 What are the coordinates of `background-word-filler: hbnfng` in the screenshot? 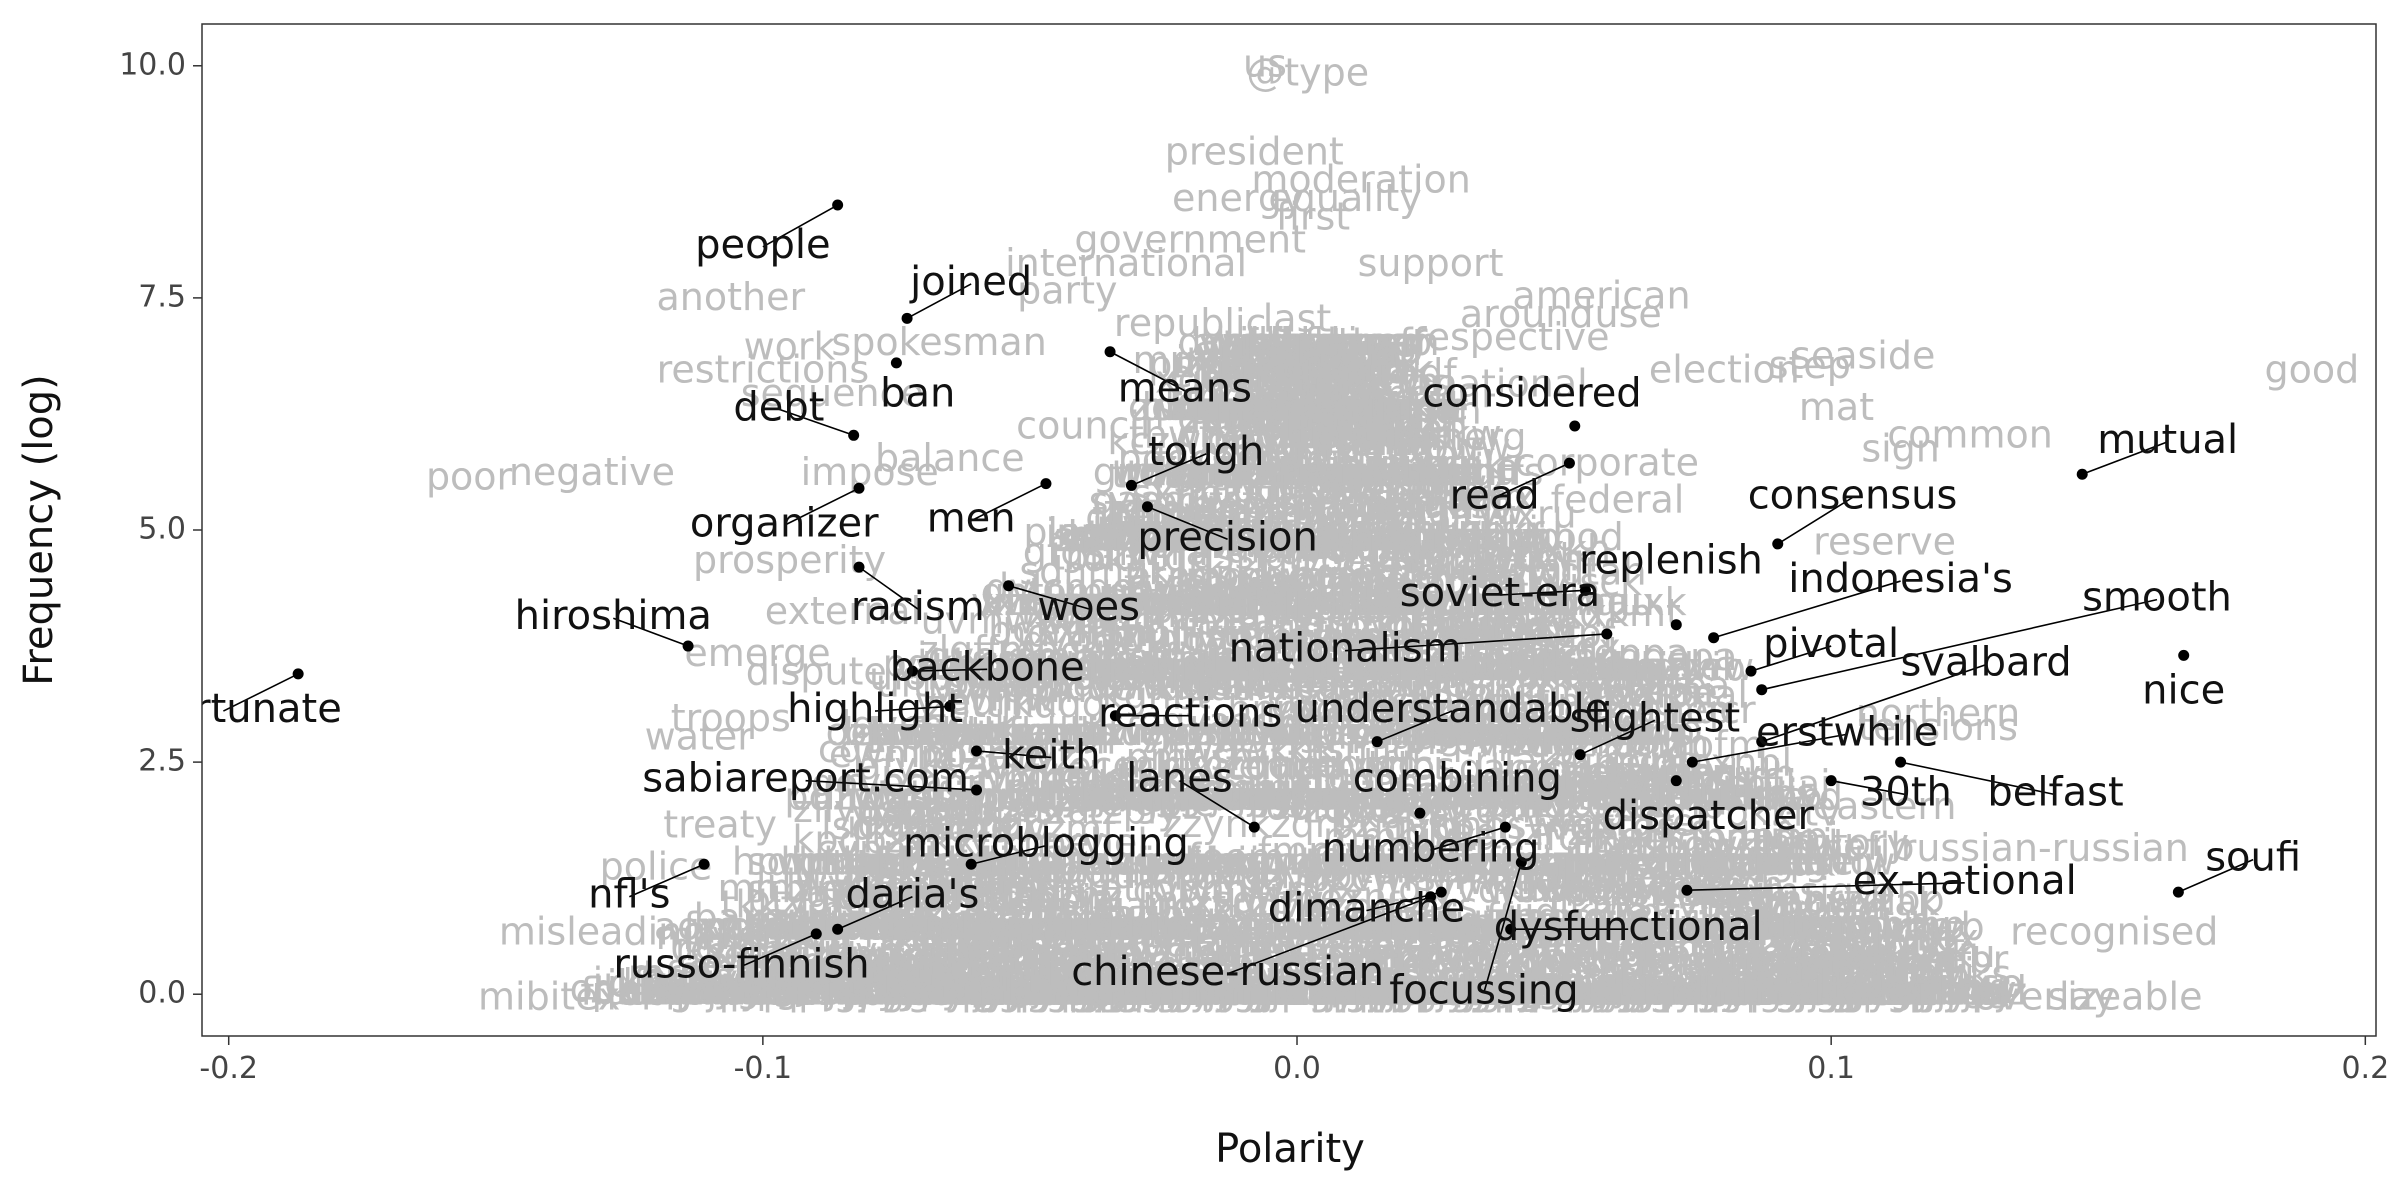 It's located at (1649, 862).